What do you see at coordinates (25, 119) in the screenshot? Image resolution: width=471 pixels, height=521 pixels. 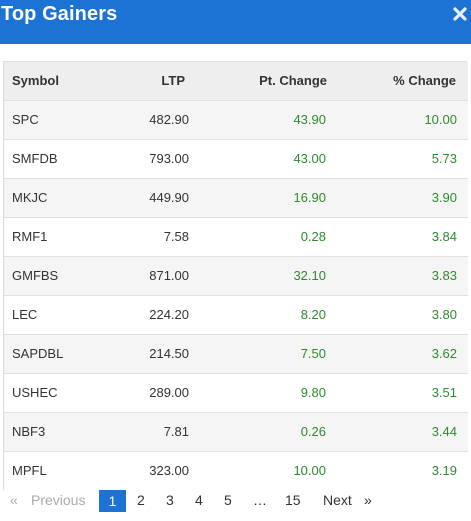 I see `symbol-cell: SPC` at bounding box center [25, 119].